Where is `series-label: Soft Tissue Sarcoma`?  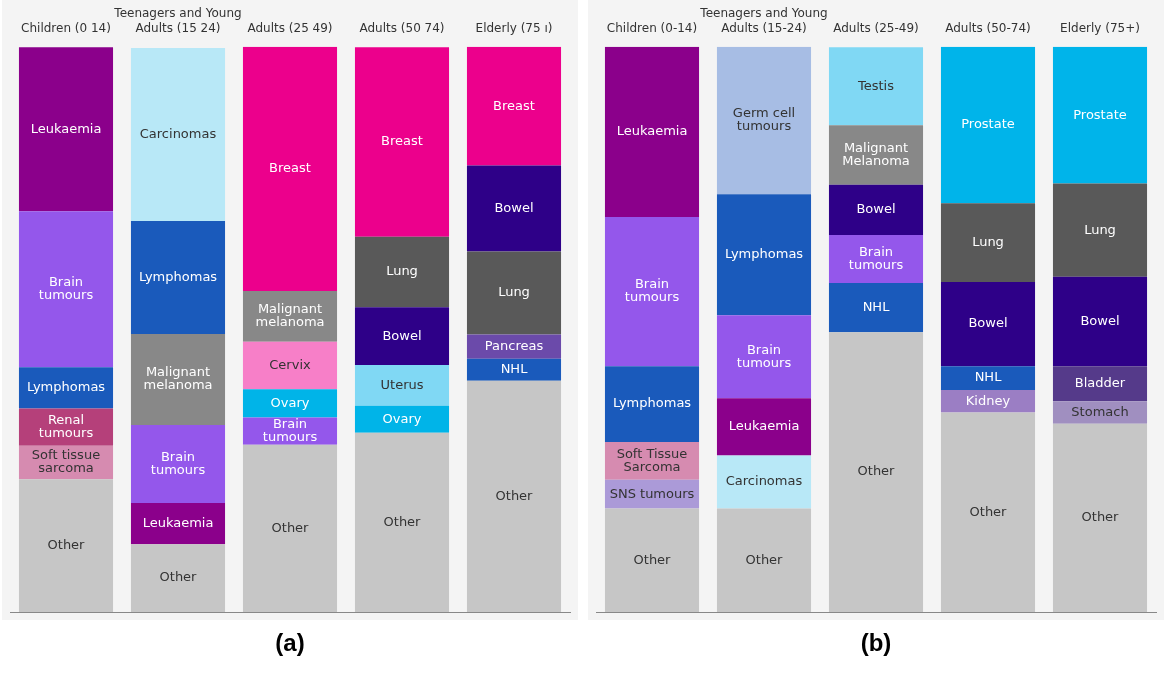 series-label: Soft Tissue Sarcoma is located at coordinates (652, 459).